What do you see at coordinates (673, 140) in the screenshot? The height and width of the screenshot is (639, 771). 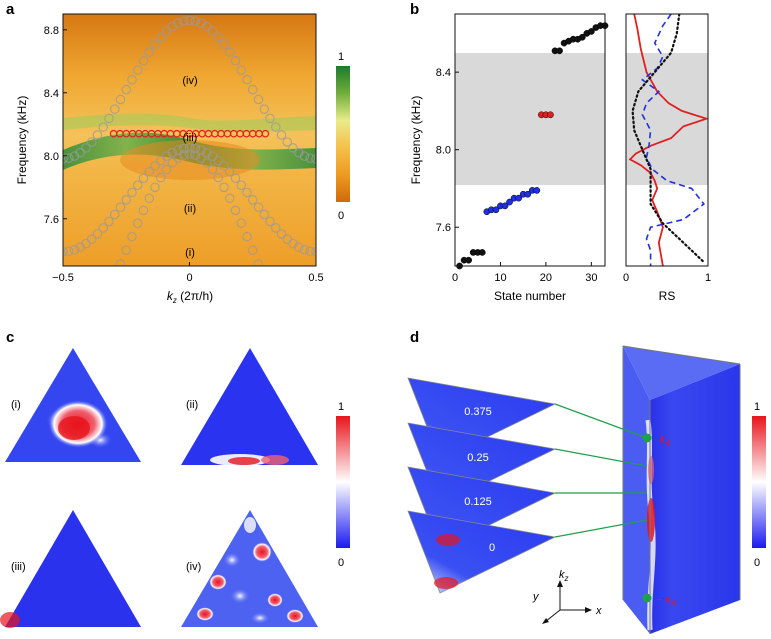 I see `rs-curve` at bounding box center [673, 140].